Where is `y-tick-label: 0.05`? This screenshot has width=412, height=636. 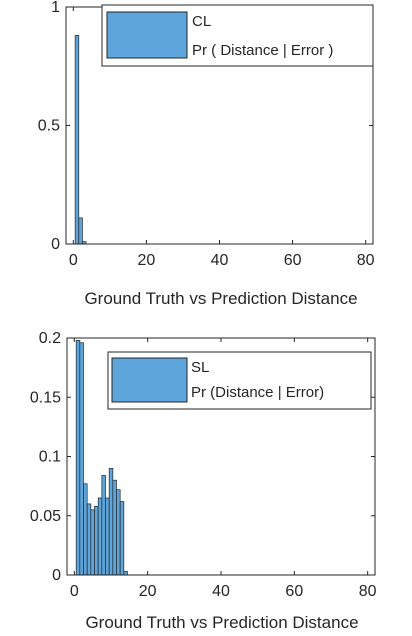
y-tick-label: 0.05 is located at coordinates (45, 516).